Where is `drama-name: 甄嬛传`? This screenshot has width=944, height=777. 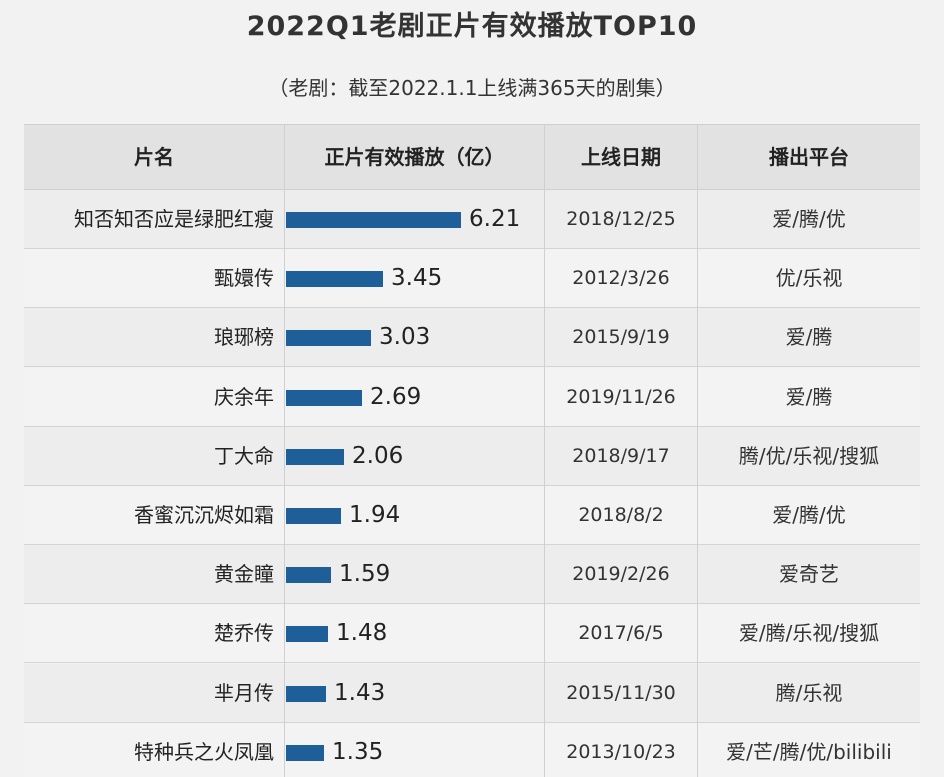
drama-name: 甄嬛传 is located at coordinates (244, 278).